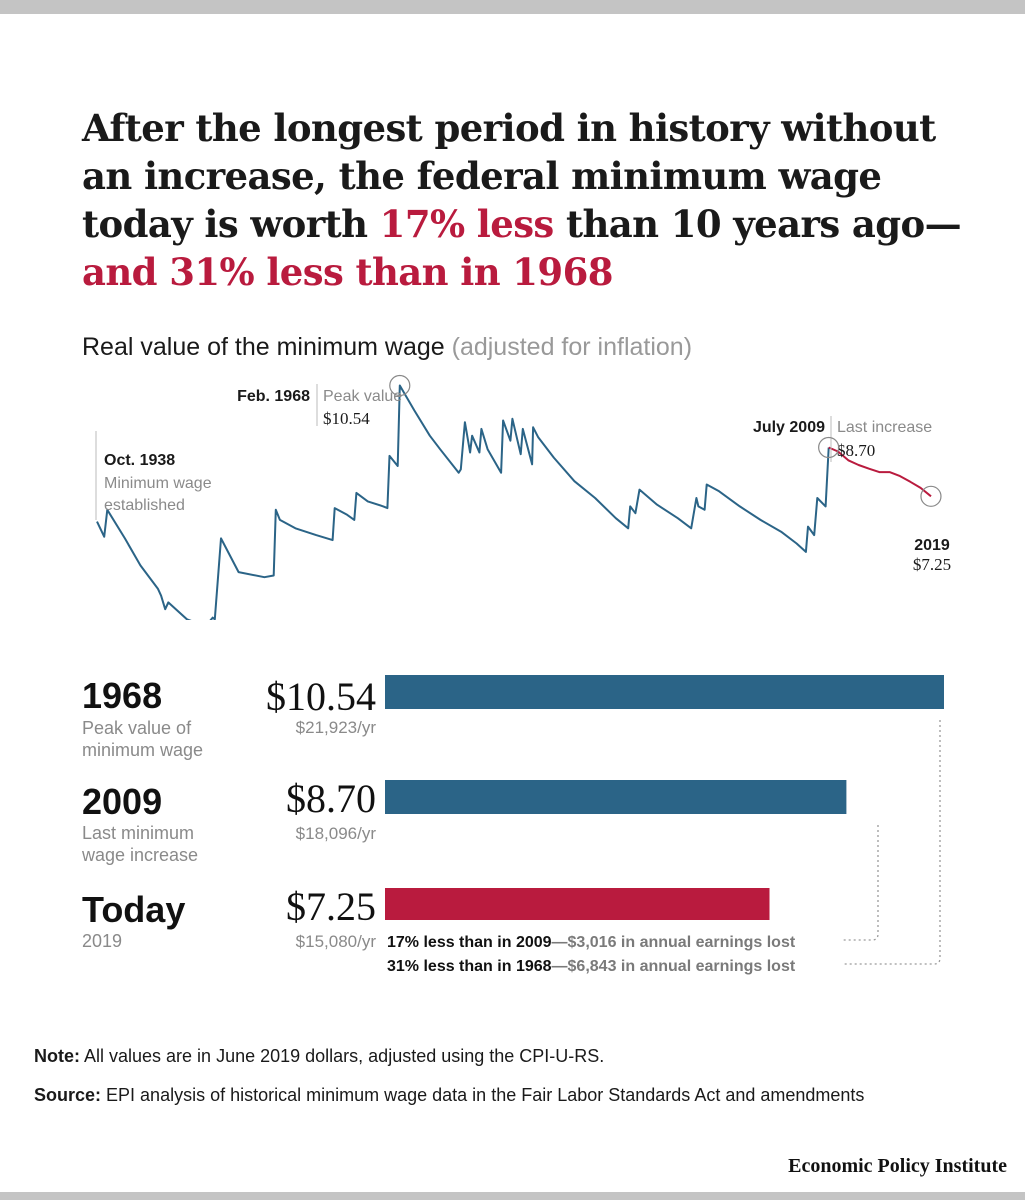 This screenshot has width=1025, height=1200. What do you see at coordinates (469, 942) in the screenshot?
I see `loss-2009-bold: 17% less than in 2009` at bounding box center [469, 942].